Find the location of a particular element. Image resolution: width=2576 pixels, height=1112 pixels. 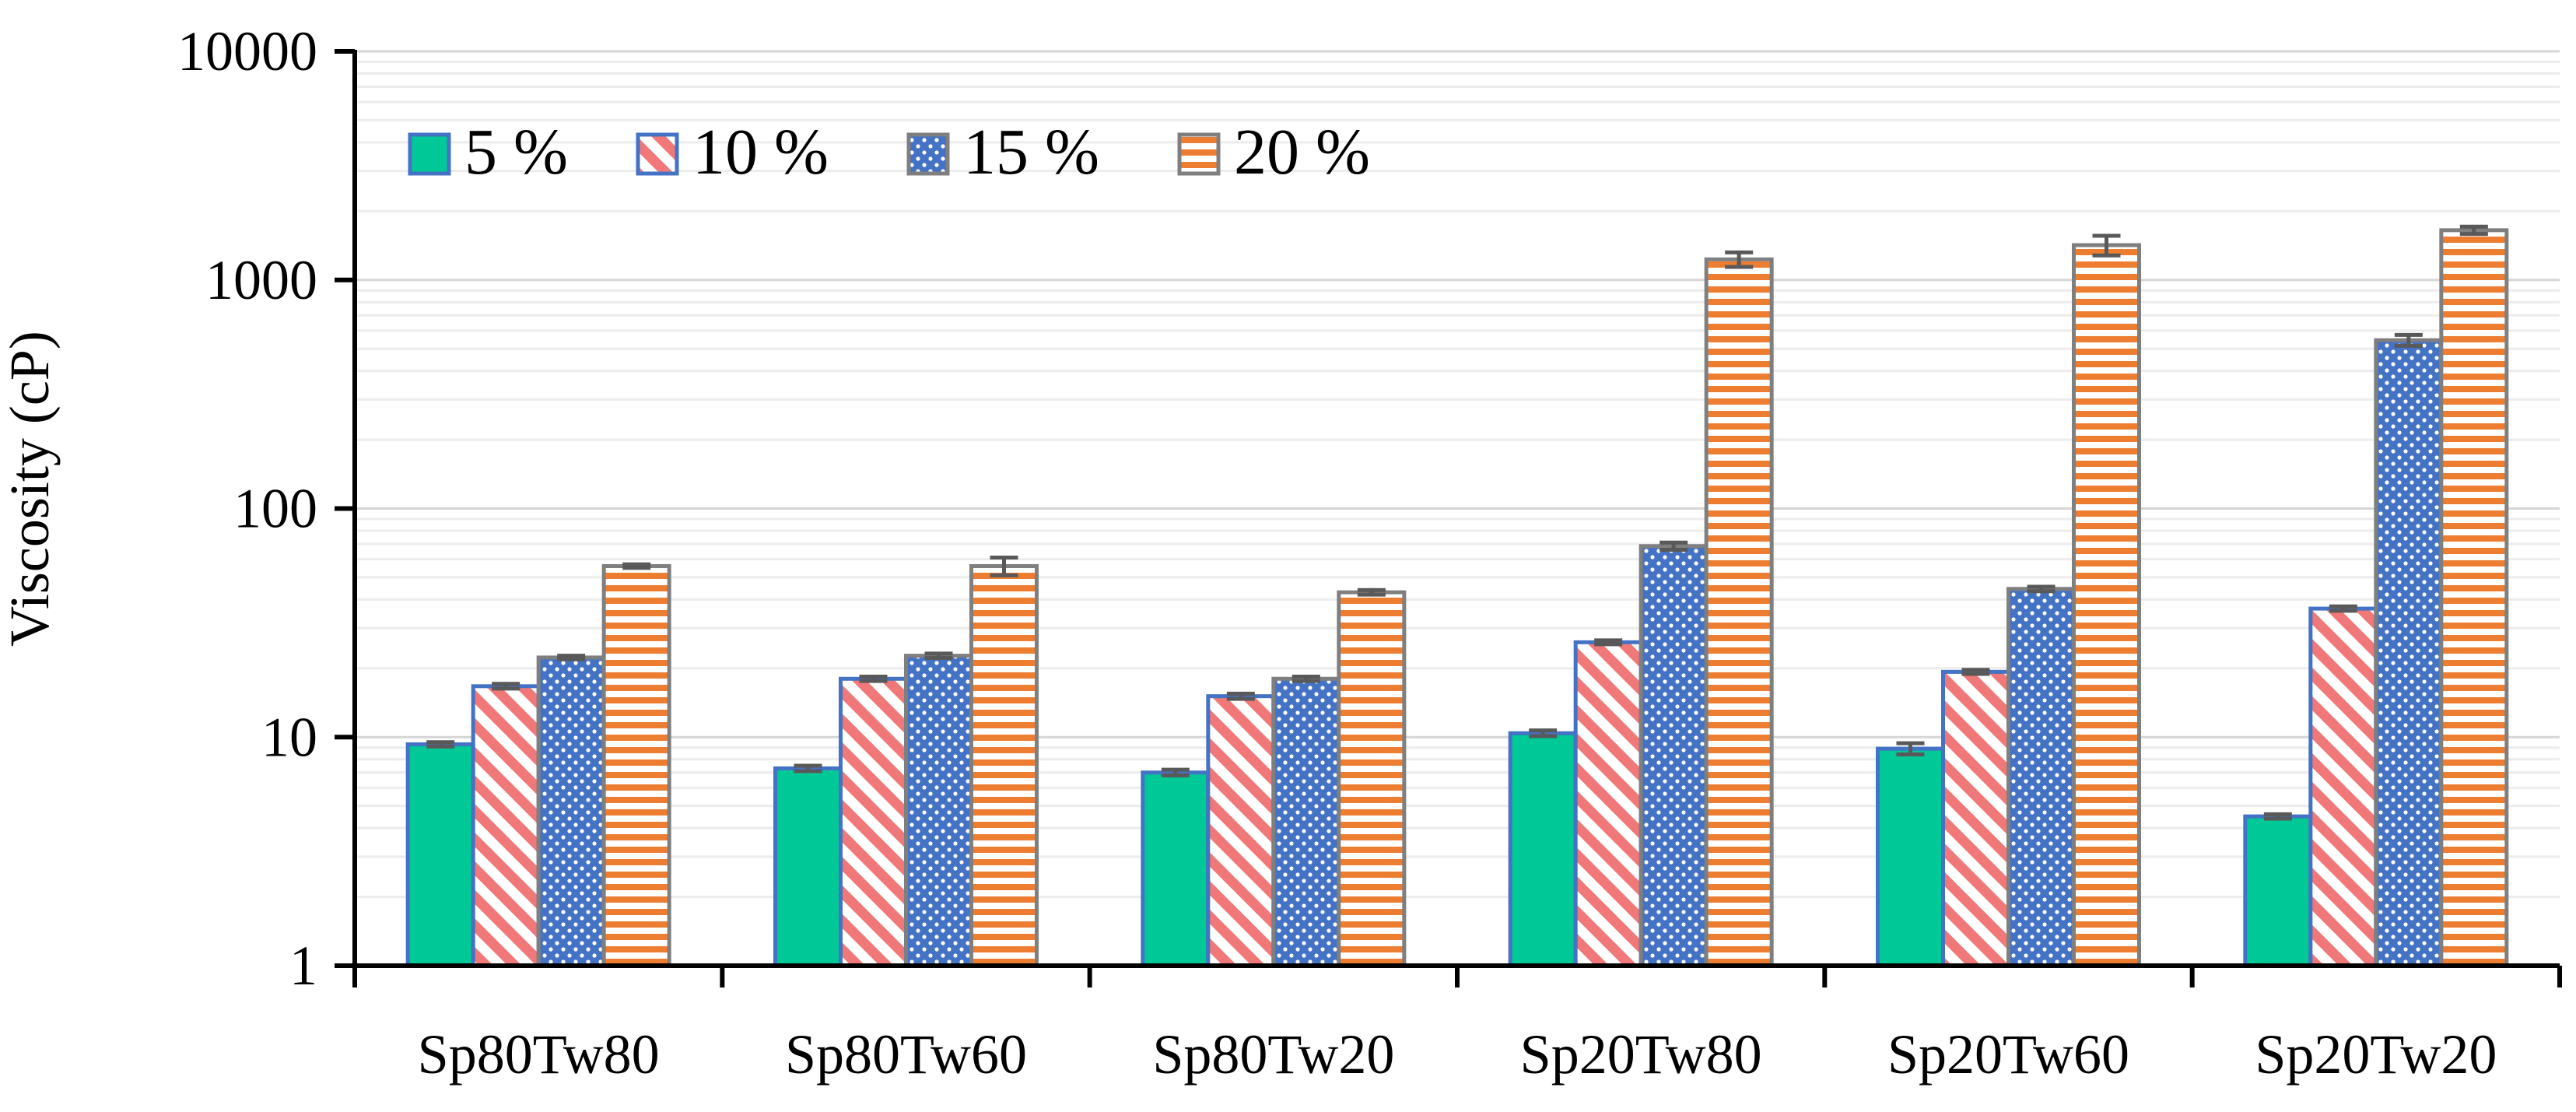

y-tick-label: 10 is located at coordinates (289, 737).